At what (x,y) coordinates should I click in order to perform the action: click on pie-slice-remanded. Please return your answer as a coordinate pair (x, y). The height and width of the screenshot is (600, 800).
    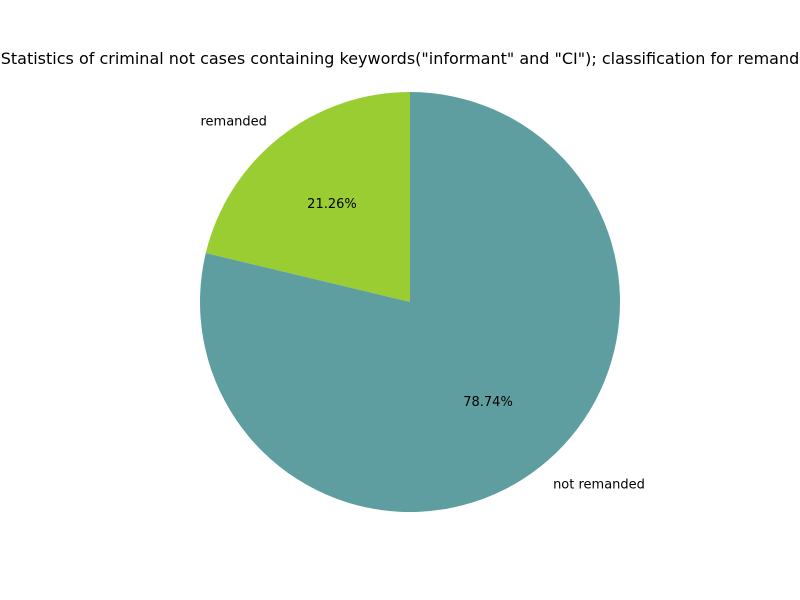
    Looking at the image, I should click on (307, 197).